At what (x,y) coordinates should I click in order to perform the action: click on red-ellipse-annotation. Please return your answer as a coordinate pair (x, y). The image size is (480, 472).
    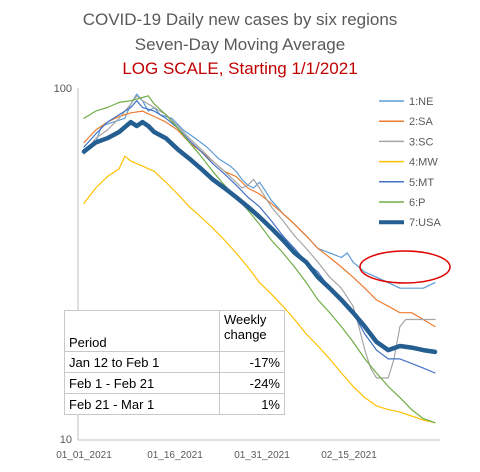
    Looking at the image, I should click on (405, 267).